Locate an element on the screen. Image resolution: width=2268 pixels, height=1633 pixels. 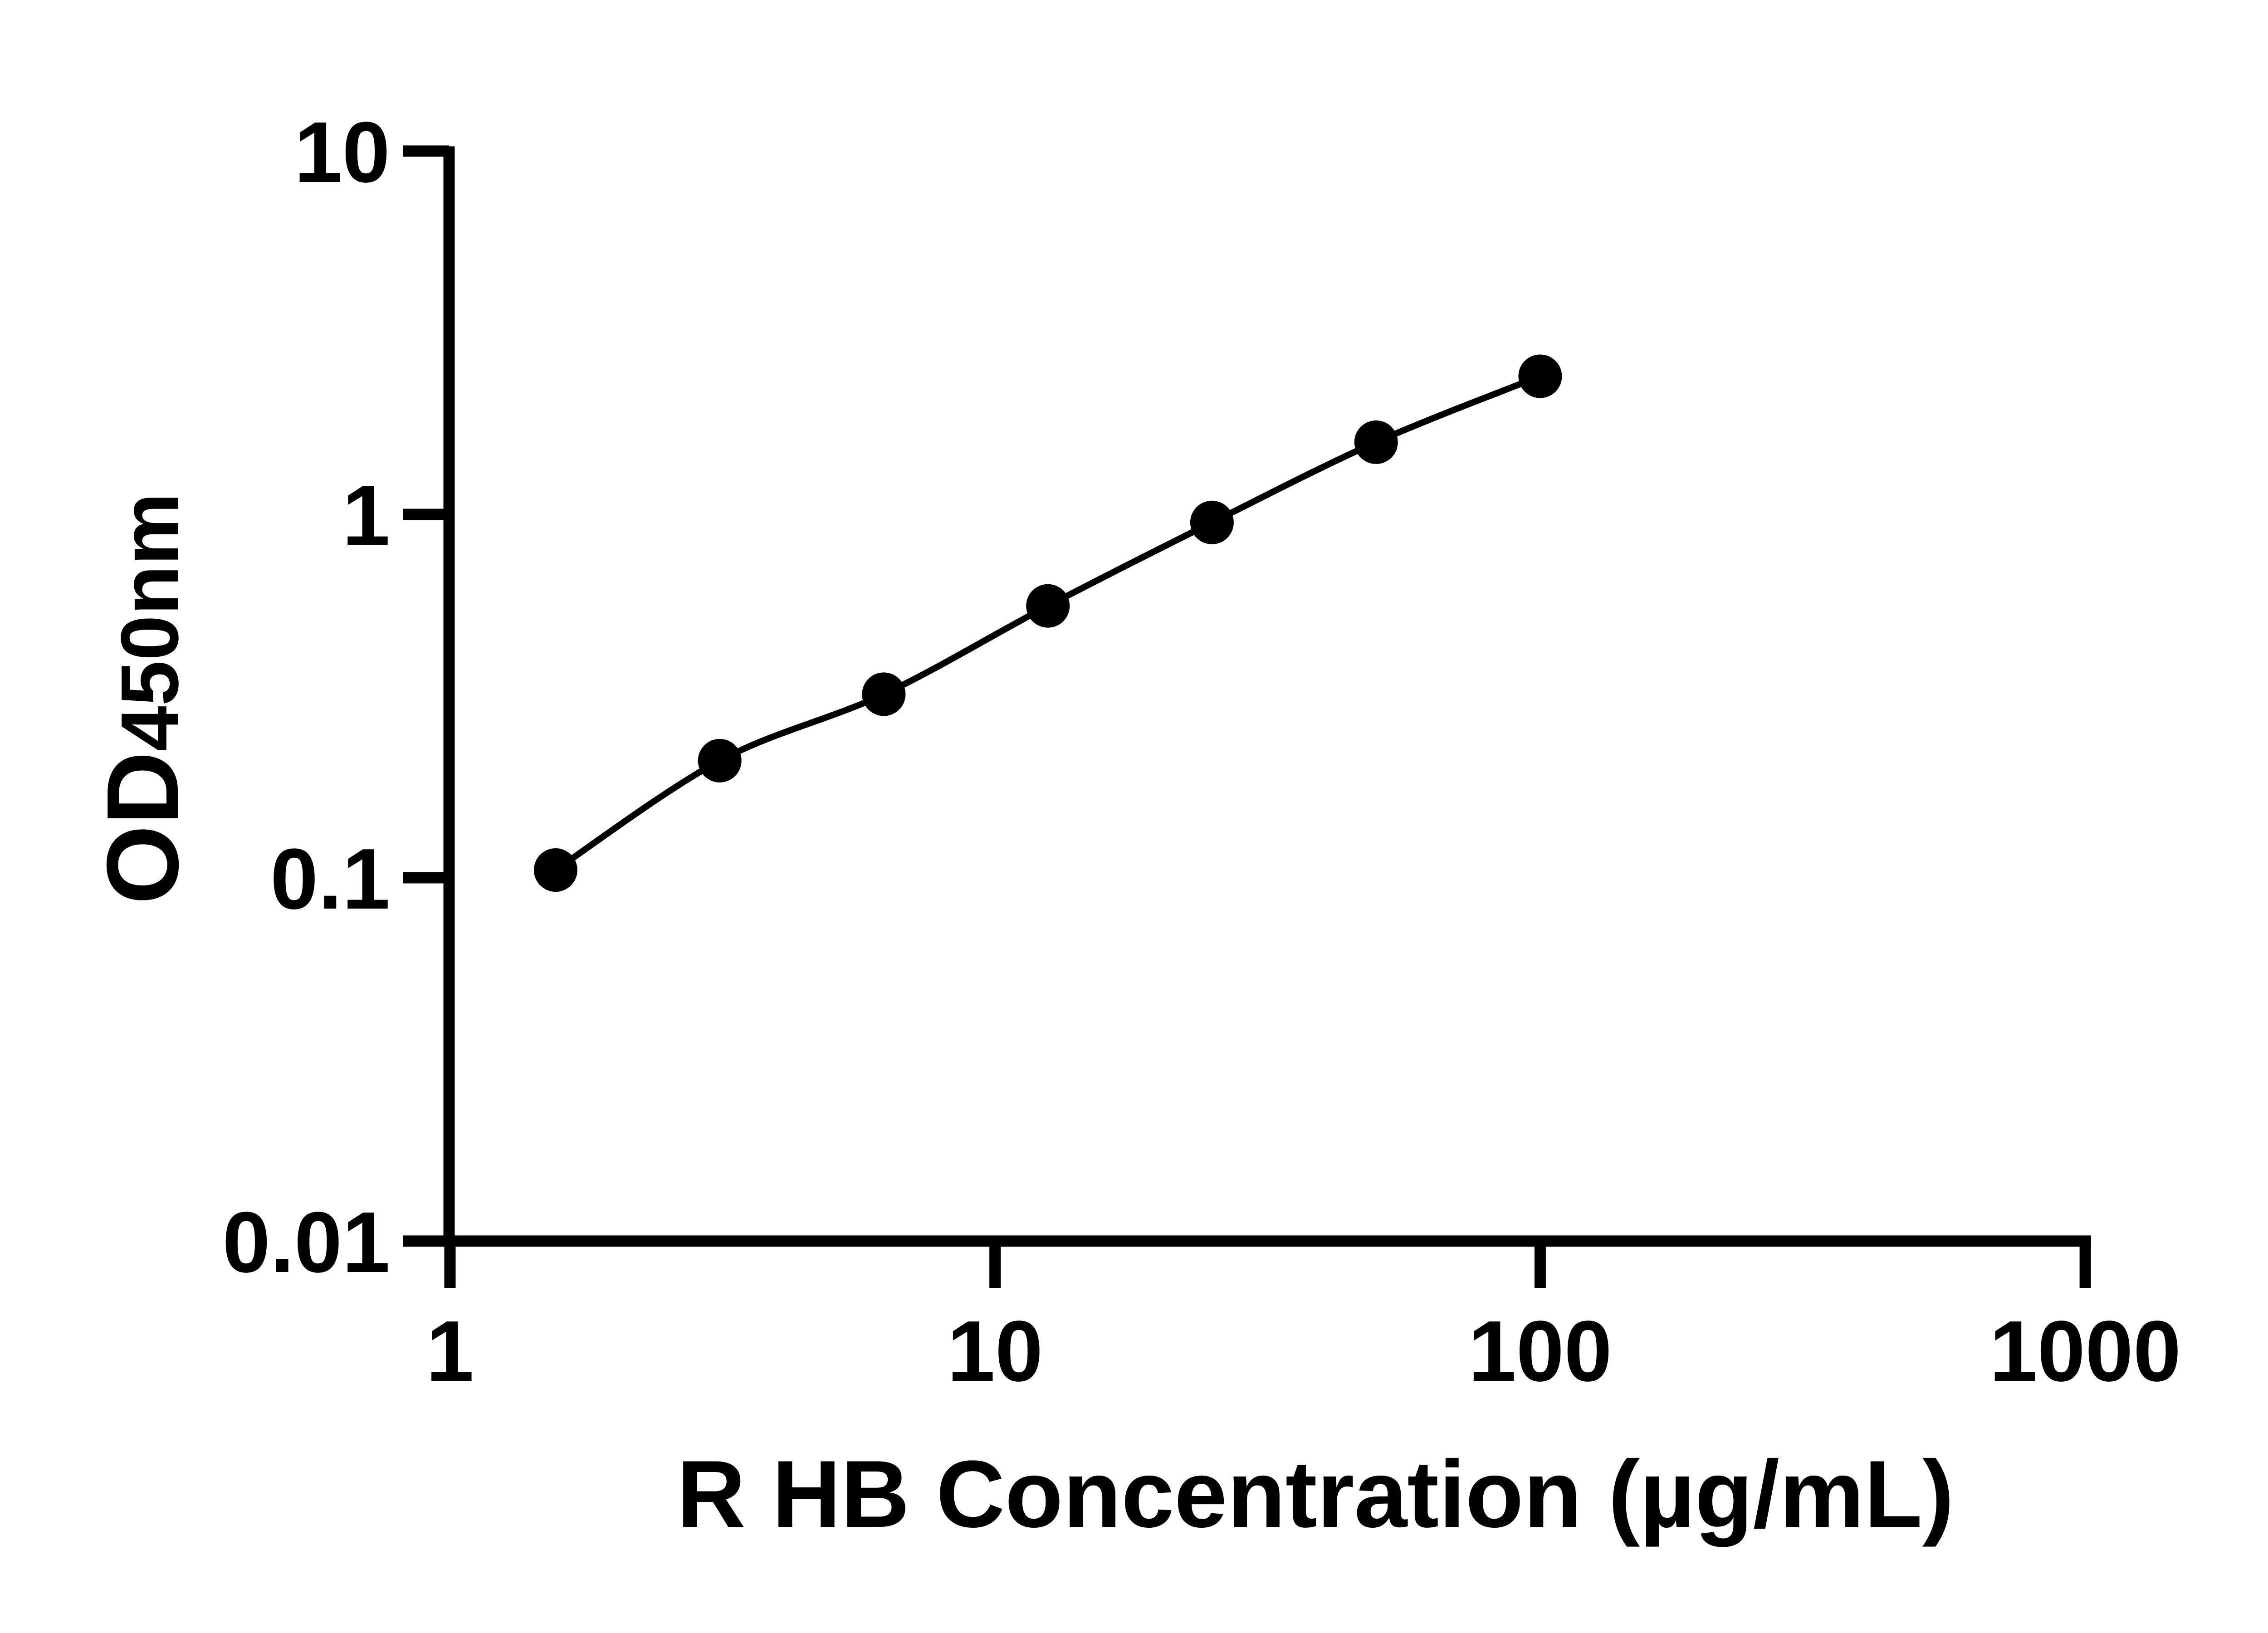
y-tick-label: 0.1 is located at coordinates (330, 879).